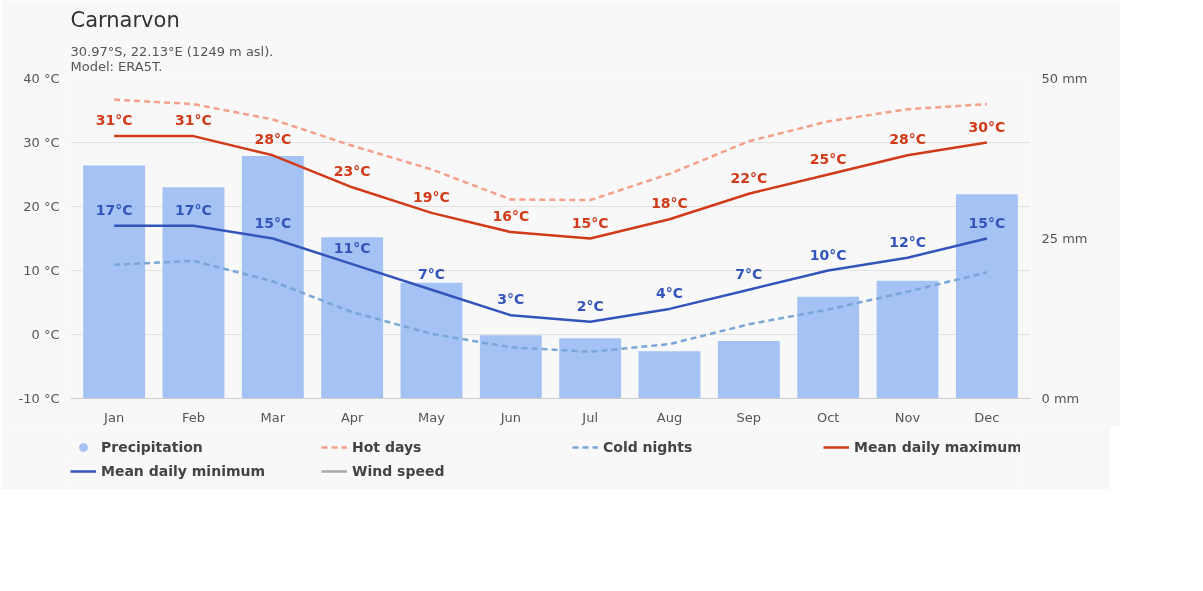 The width and height of the screenshot is (1203, 591). I want to click on legend-label: Precipitation, so click(152, 447).